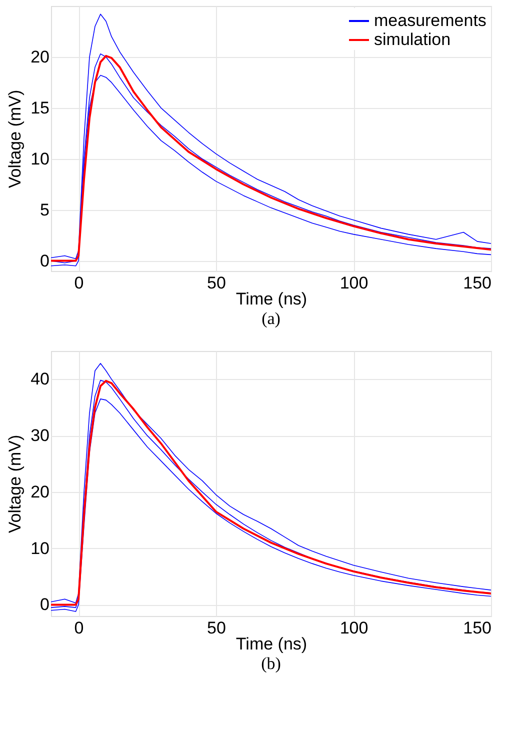 This screenshot has width=521, height=756. I want to click on text: (b), so click(271, 663).